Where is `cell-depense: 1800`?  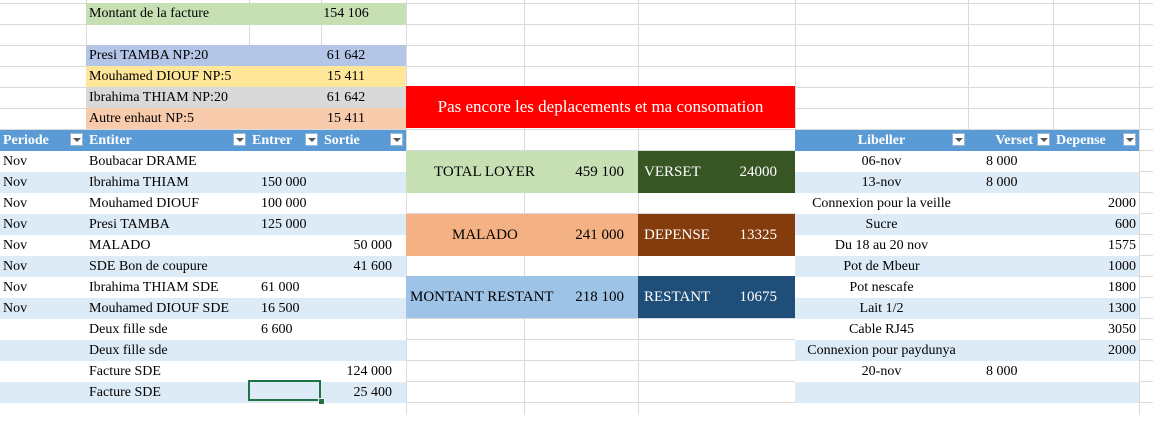
cell-depense: 1800 is located at coordinates (1122, 287).